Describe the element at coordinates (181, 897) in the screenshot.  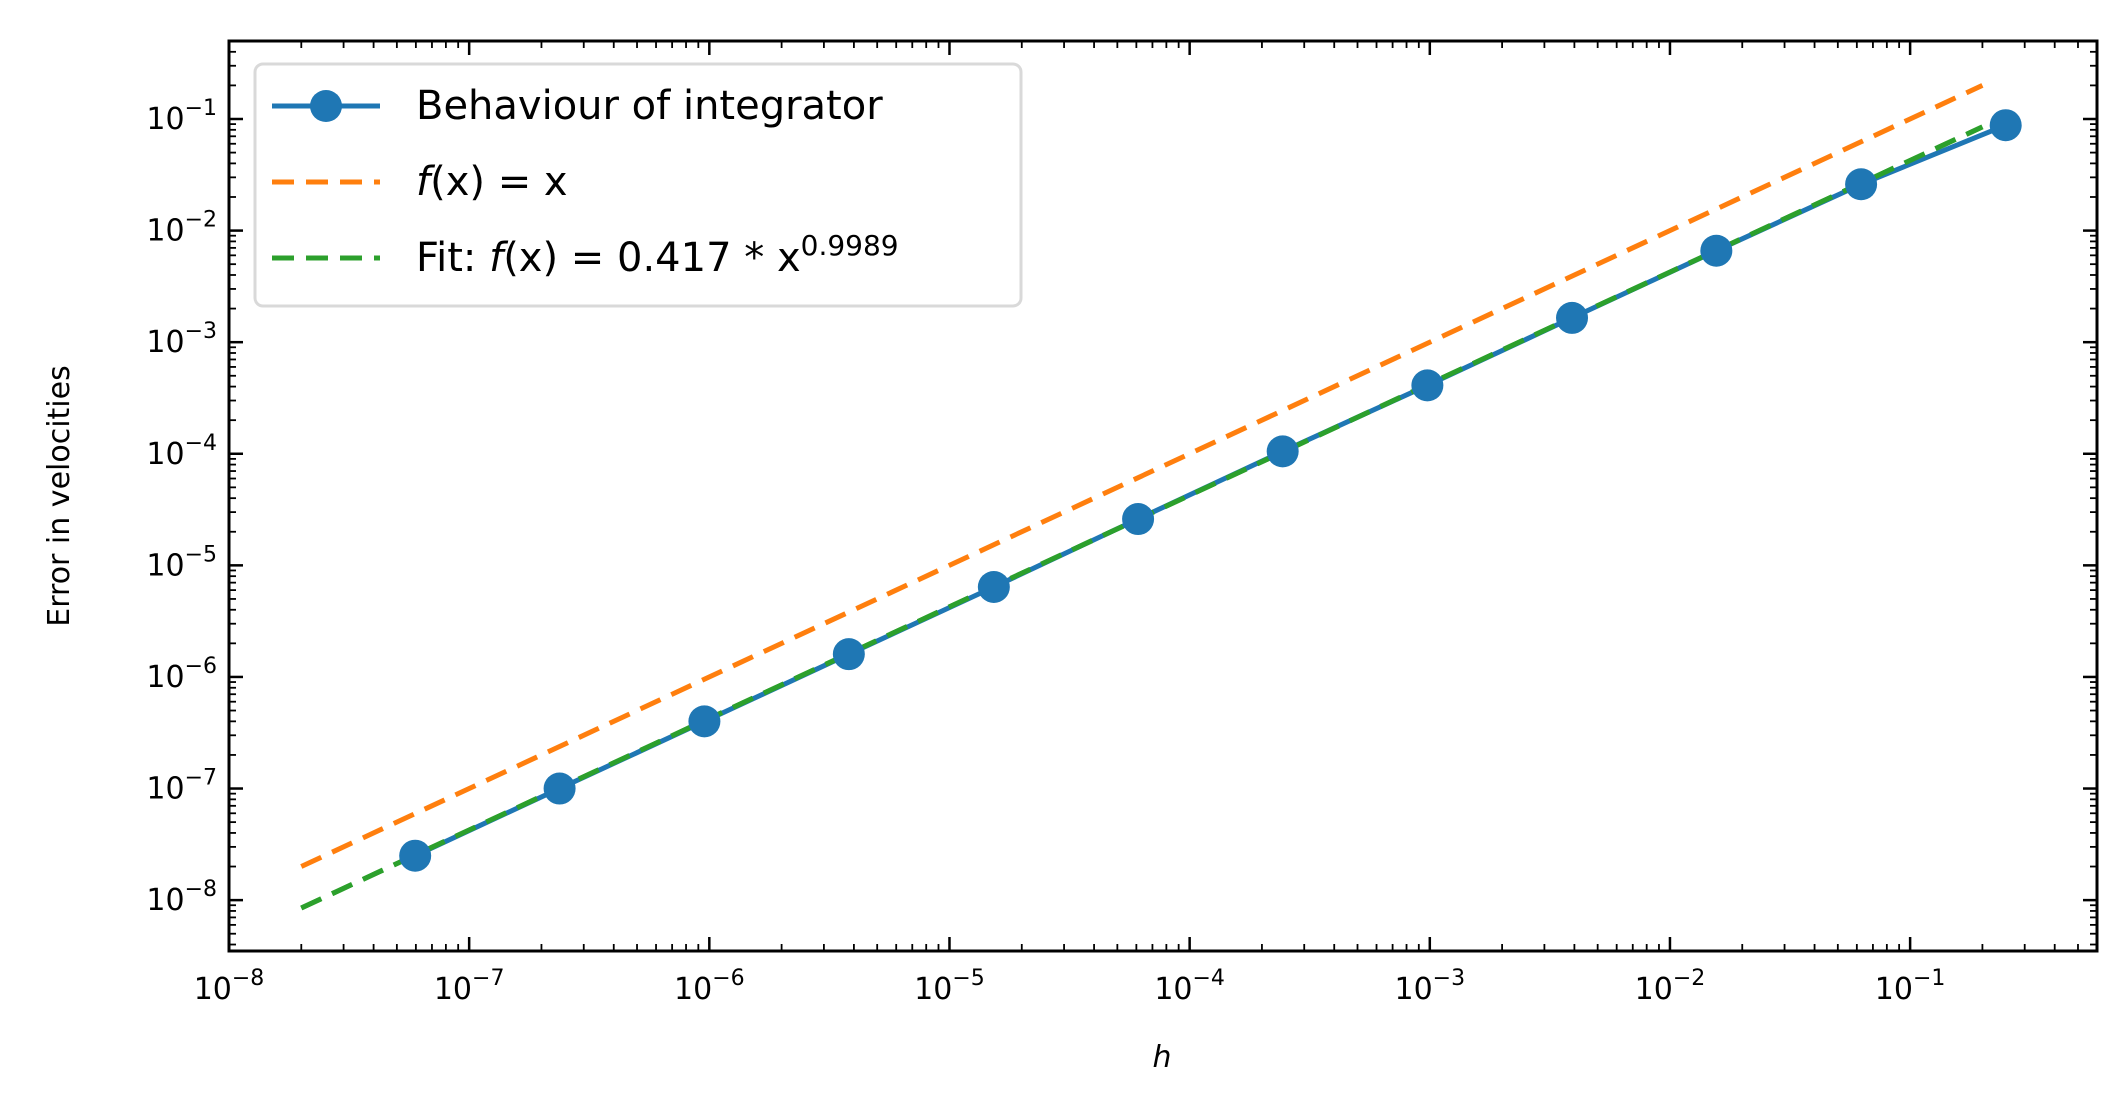
I see `y-tick-label: 10⁻⁸` at that location.